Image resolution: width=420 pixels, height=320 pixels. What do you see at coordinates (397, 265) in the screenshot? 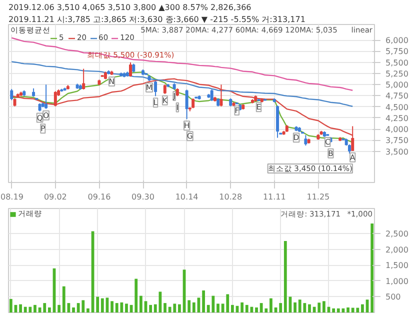
I see `y-tick-label: 1,500` at bounding box center [397, 265].